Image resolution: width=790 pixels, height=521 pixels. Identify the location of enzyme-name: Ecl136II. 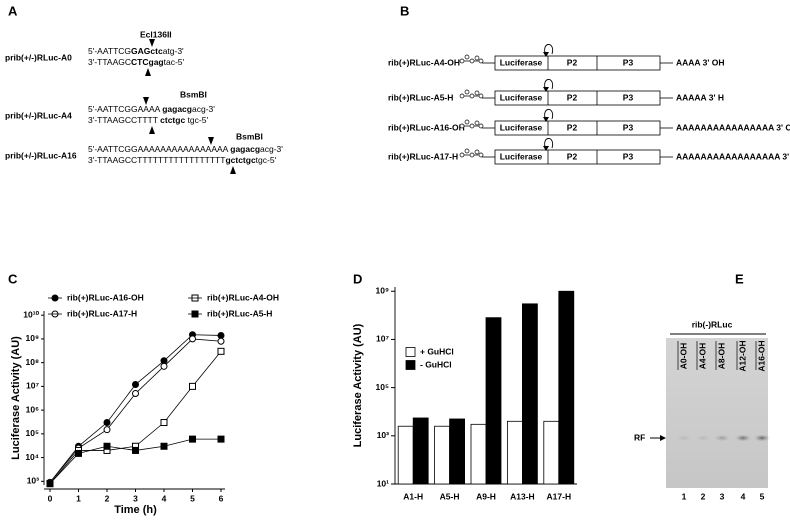
(156, 34).